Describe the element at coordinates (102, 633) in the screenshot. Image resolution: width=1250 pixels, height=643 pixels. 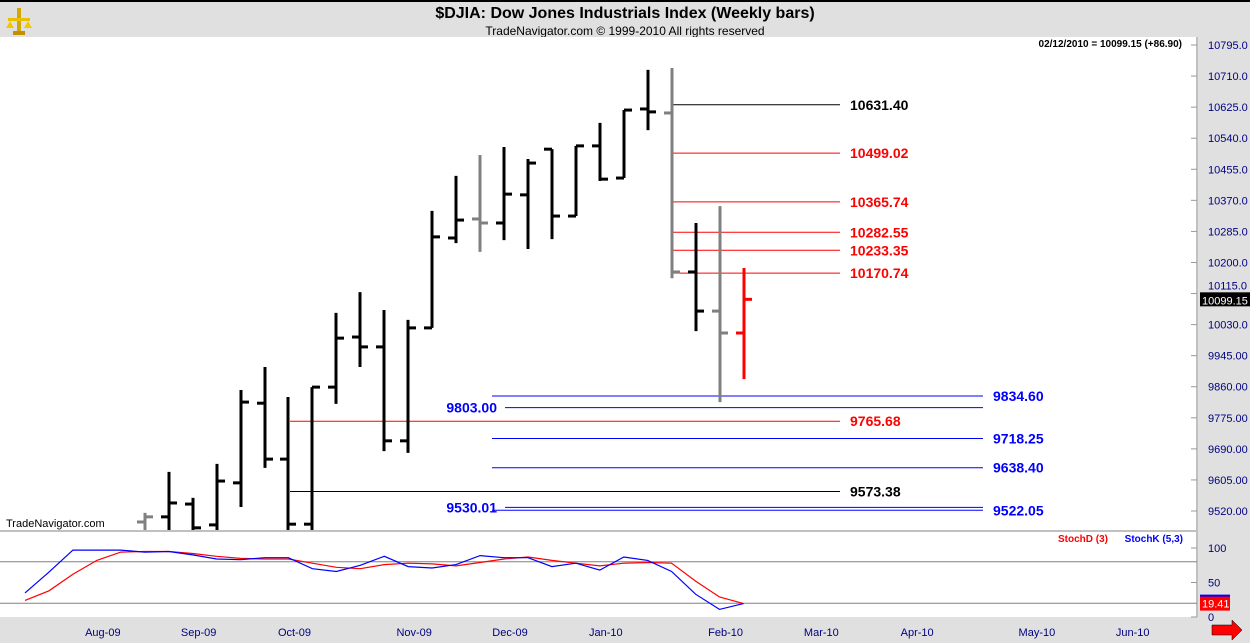
I see `x-tick-label: Aug-09` at that location.